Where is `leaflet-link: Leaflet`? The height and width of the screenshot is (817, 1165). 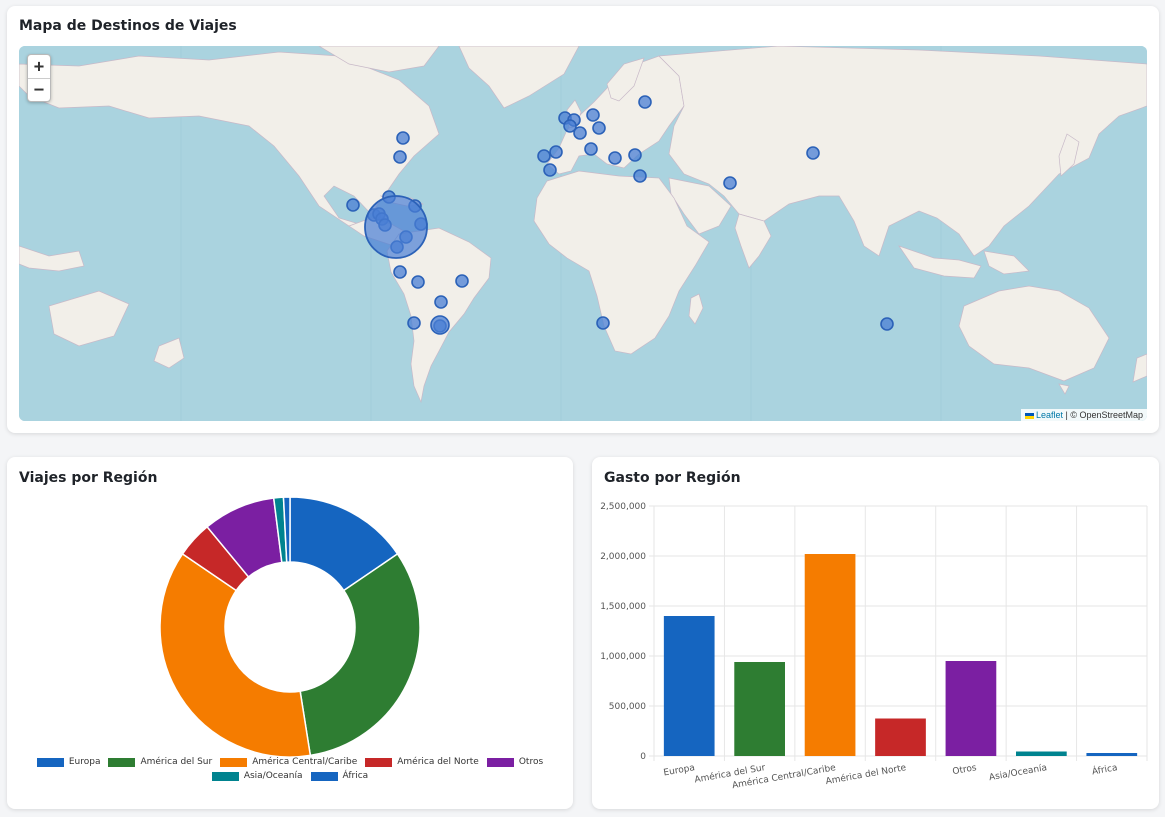
leaflet-link: Leaflet is located at coordinates (1049, 415).